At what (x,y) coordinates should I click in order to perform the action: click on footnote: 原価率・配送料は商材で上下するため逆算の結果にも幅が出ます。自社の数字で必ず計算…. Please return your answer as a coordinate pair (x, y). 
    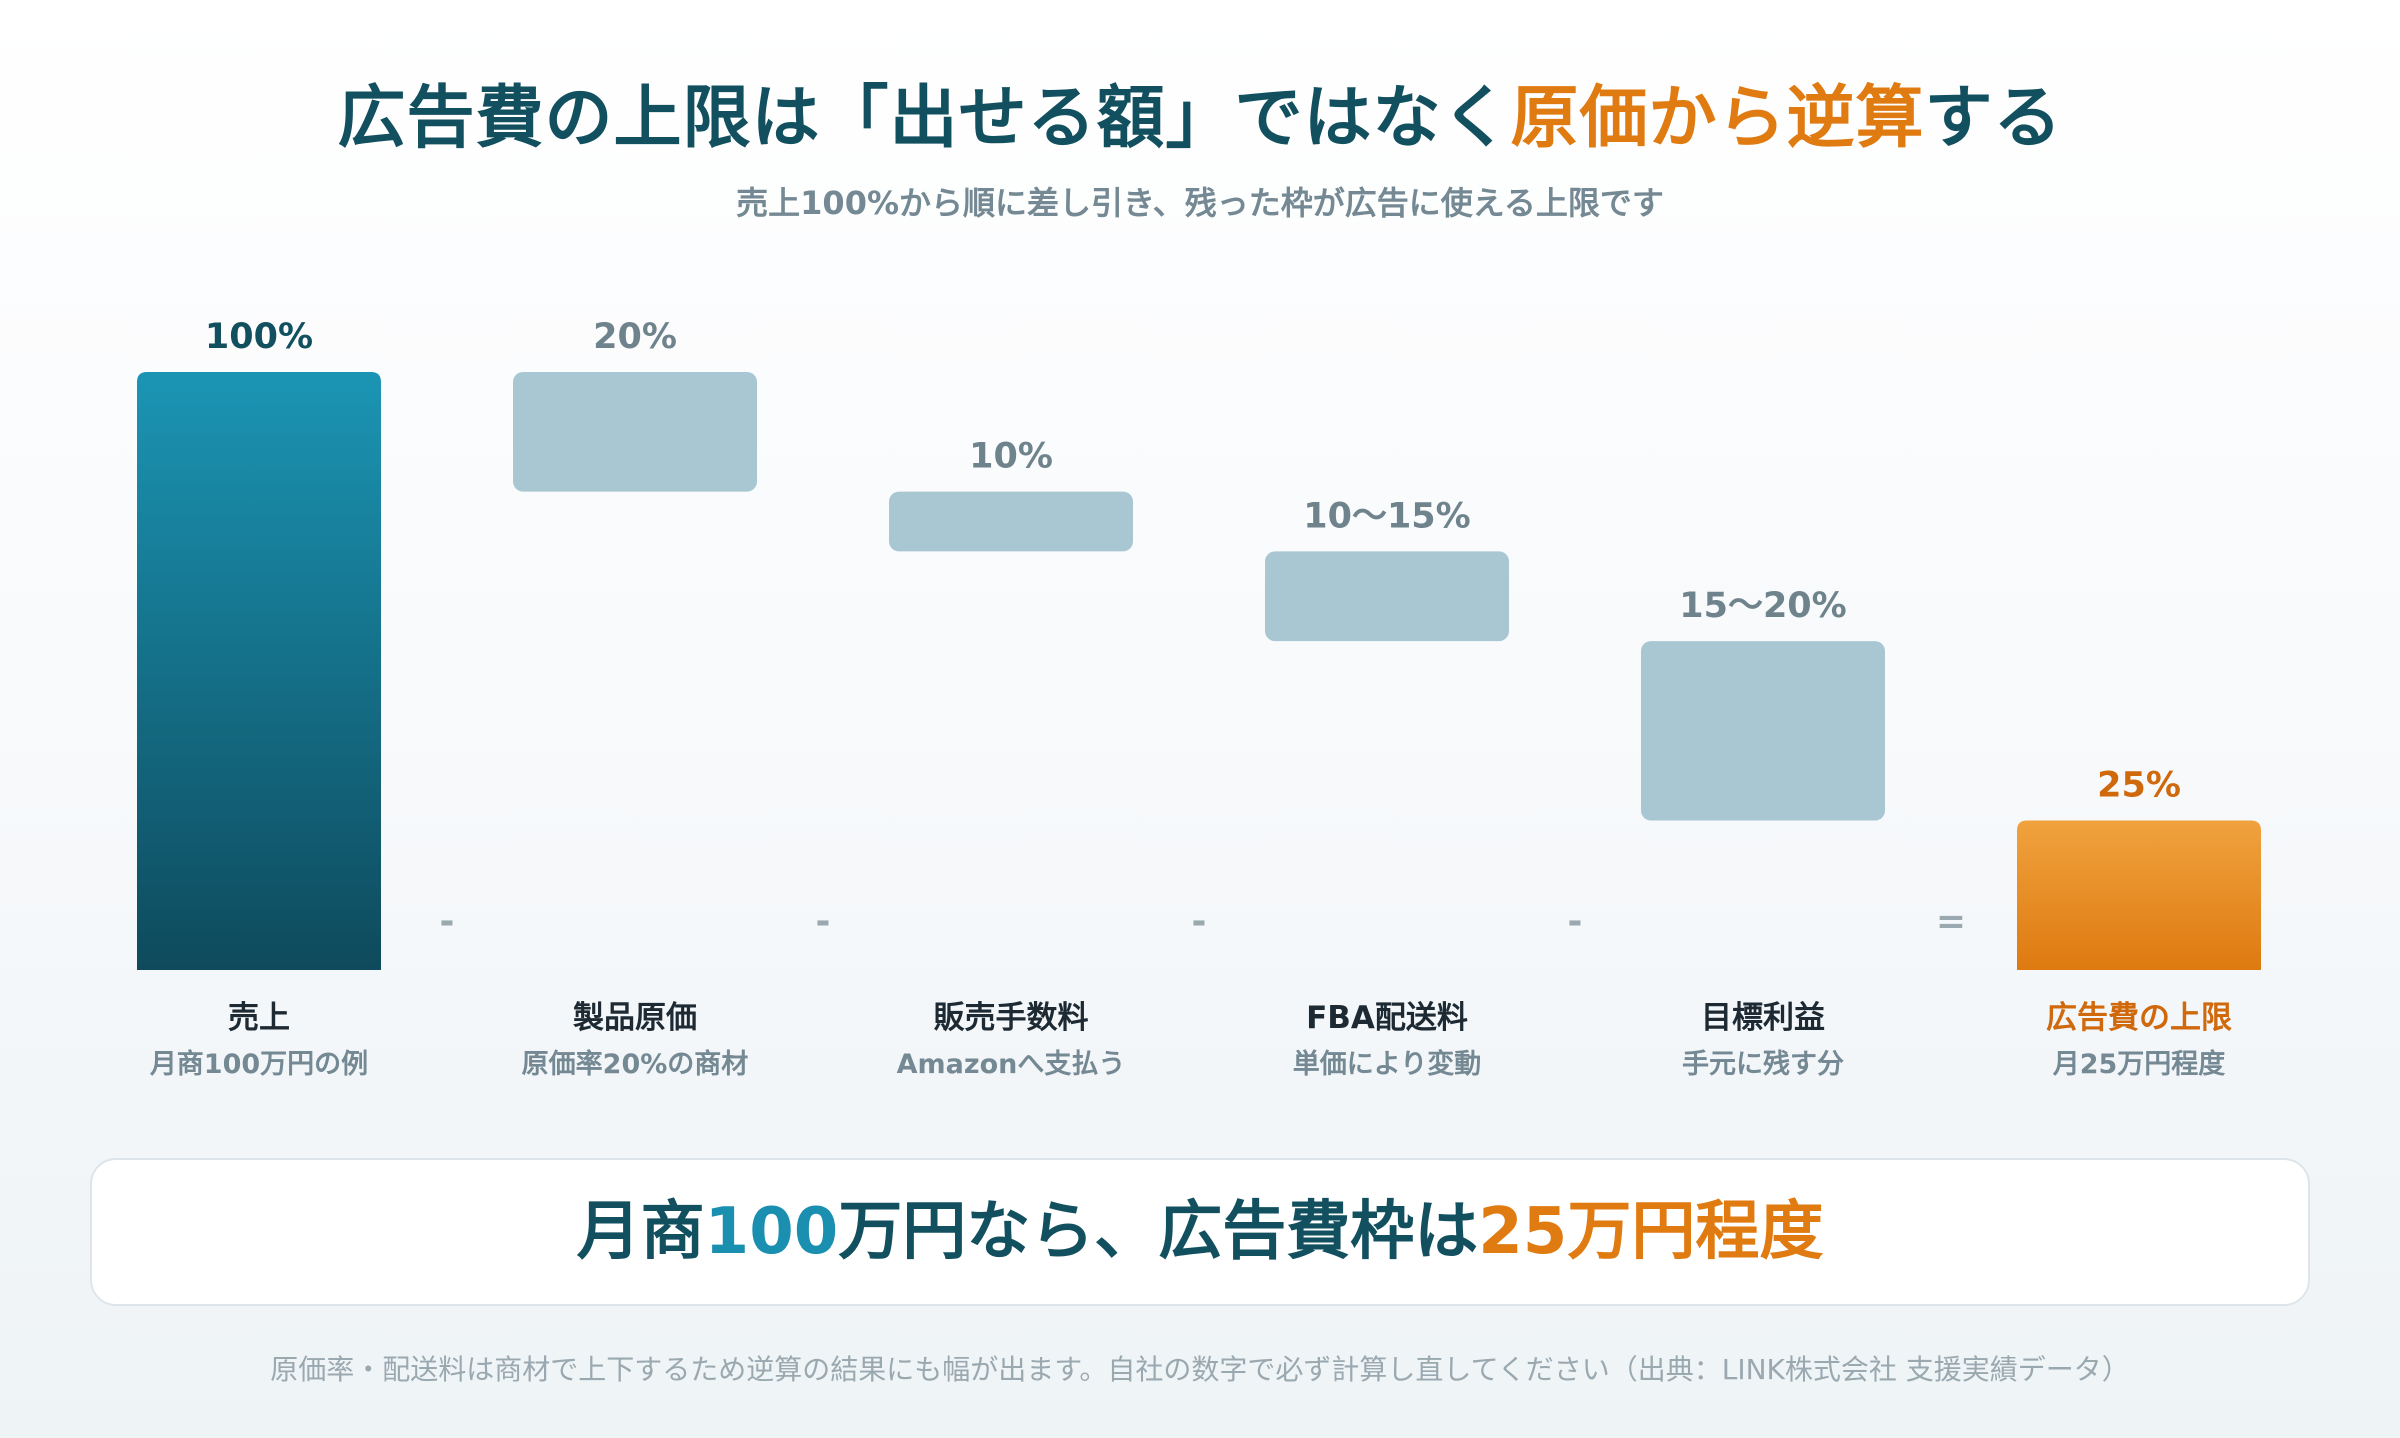
    Looking at the image, I should click on (1200, 1369).